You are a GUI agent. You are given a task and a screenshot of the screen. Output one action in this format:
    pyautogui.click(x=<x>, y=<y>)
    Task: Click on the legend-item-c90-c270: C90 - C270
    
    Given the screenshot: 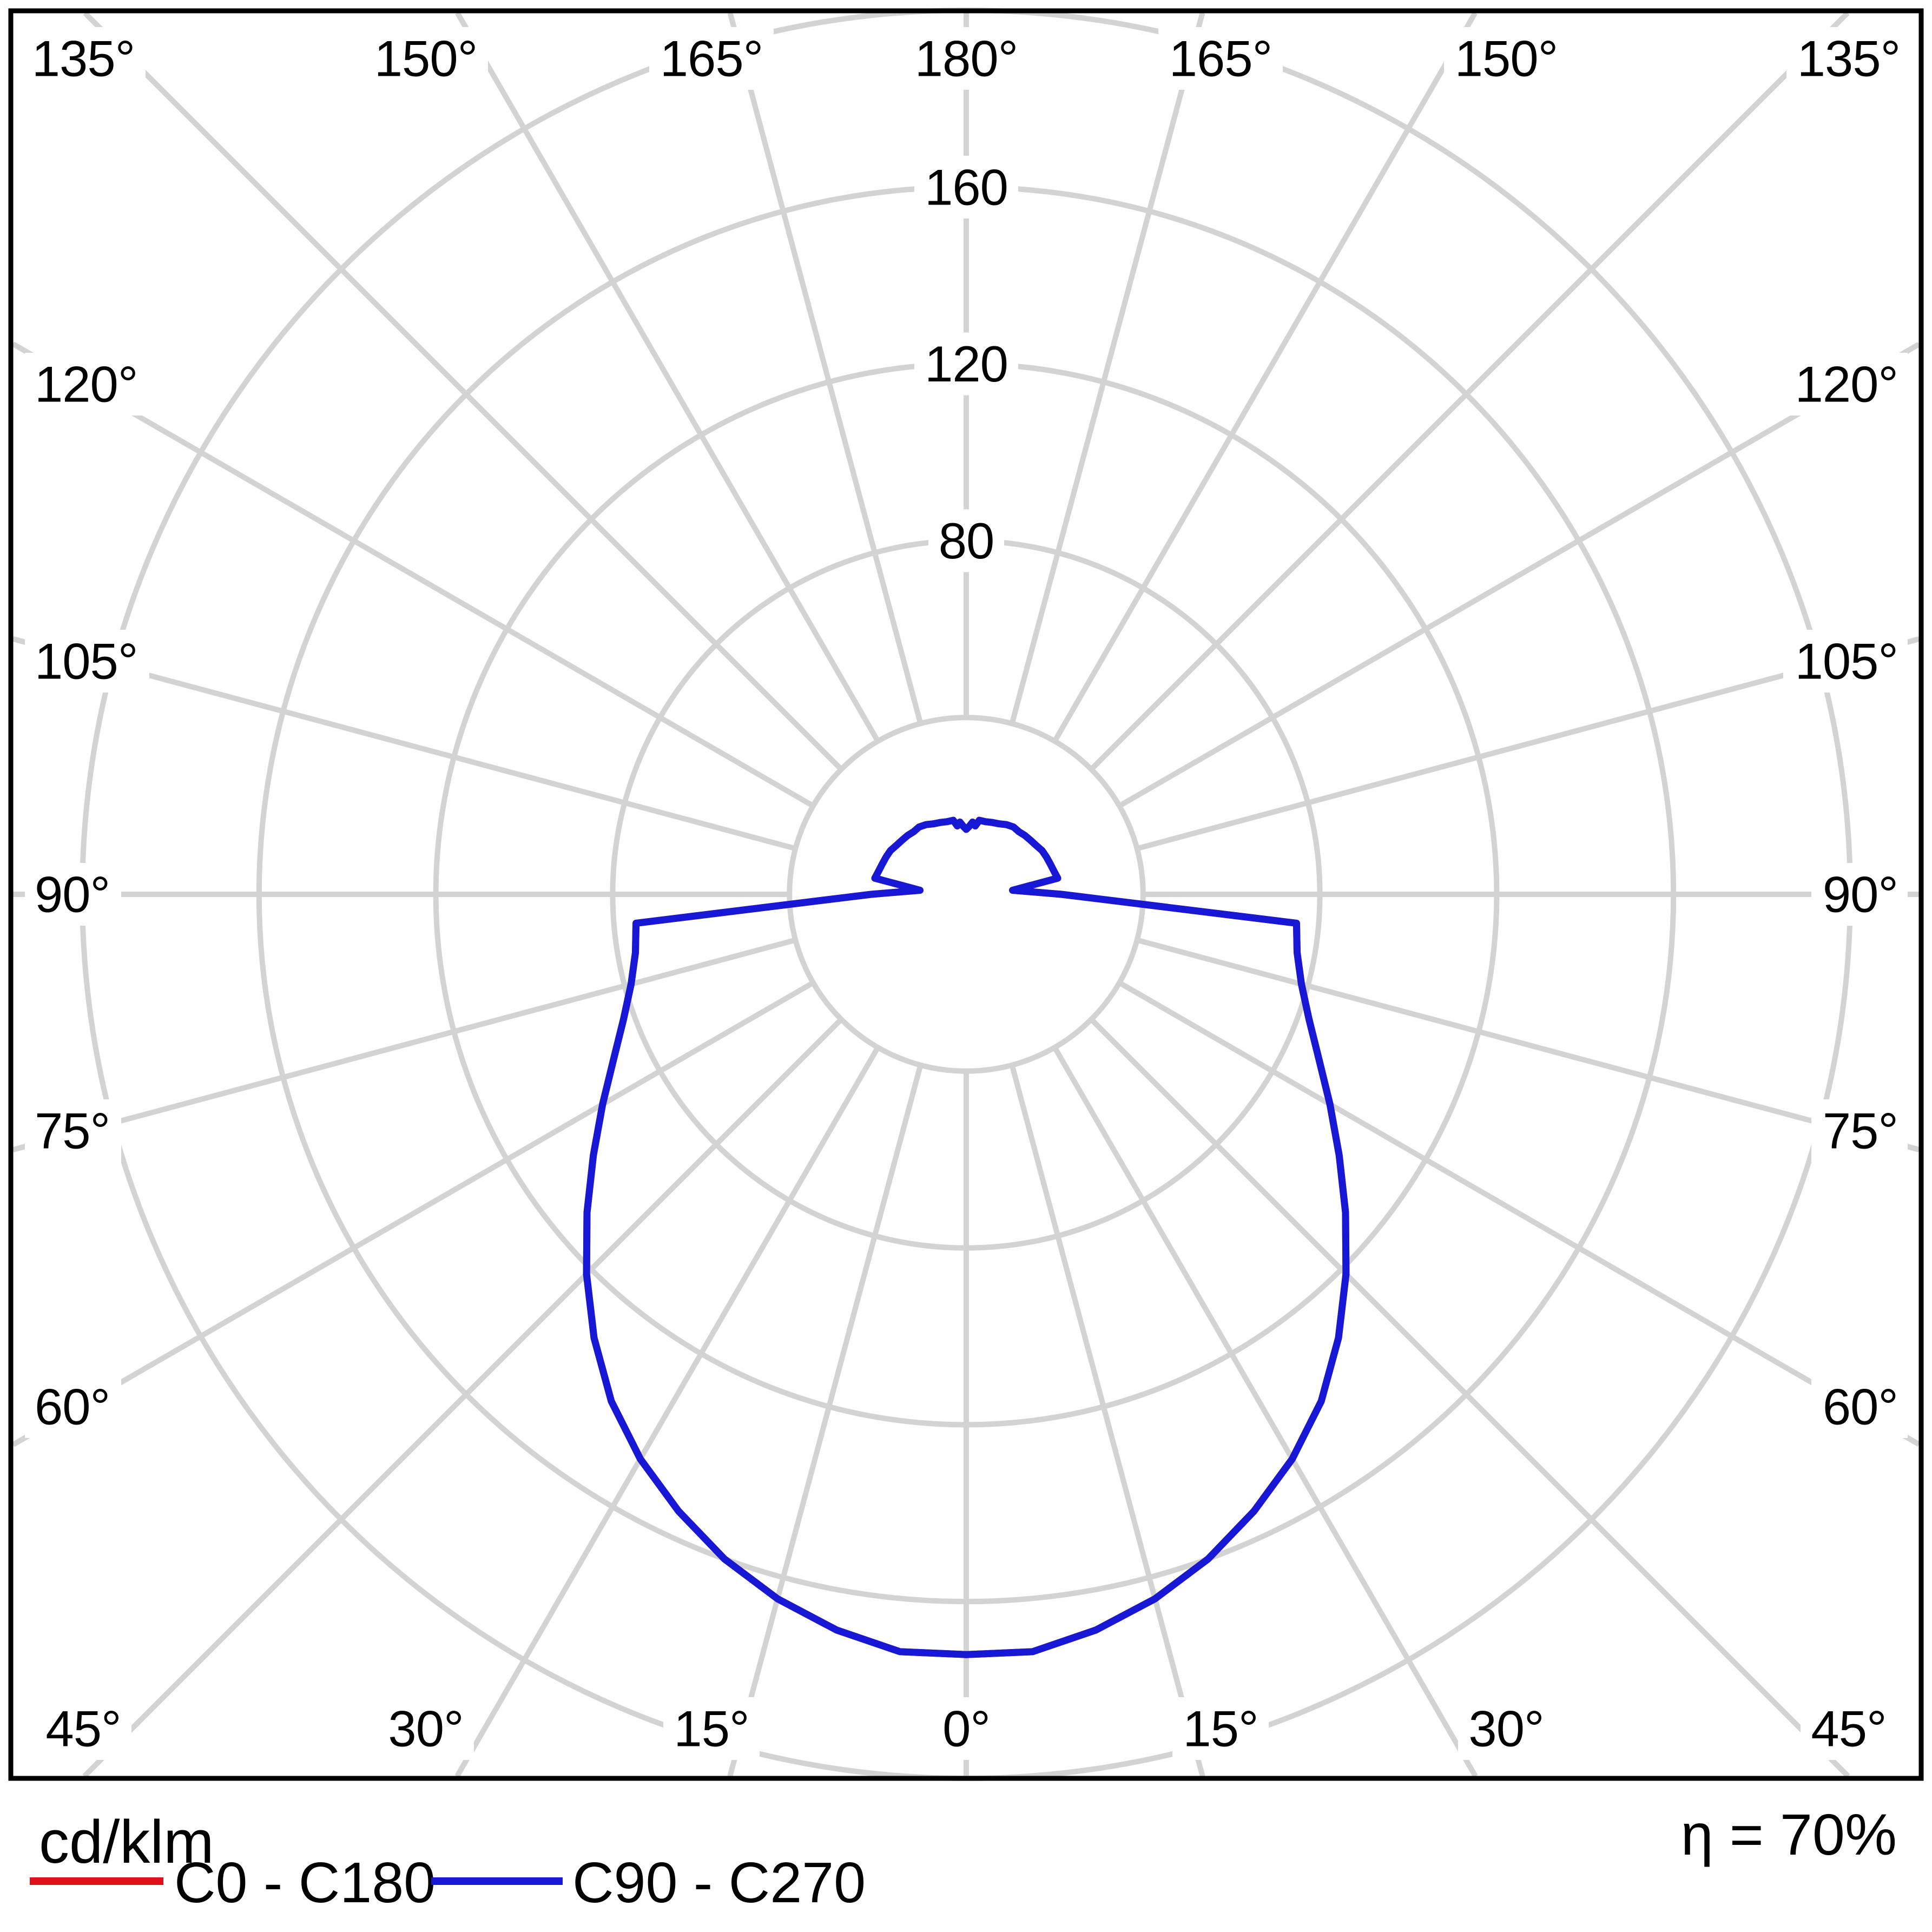 What is the action you would take?
    pyautogui.click(x=648, y=1883)
    